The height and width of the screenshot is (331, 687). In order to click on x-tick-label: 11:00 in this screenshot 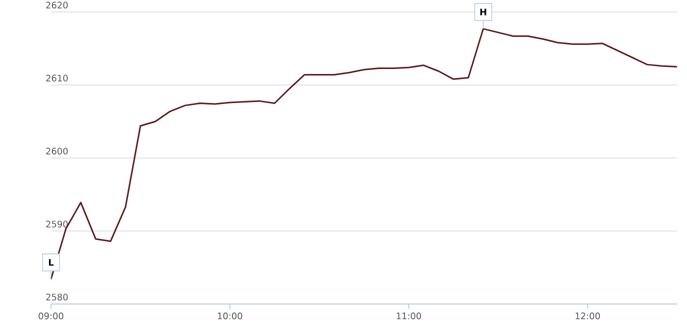, I will do `click(409, 316)`.